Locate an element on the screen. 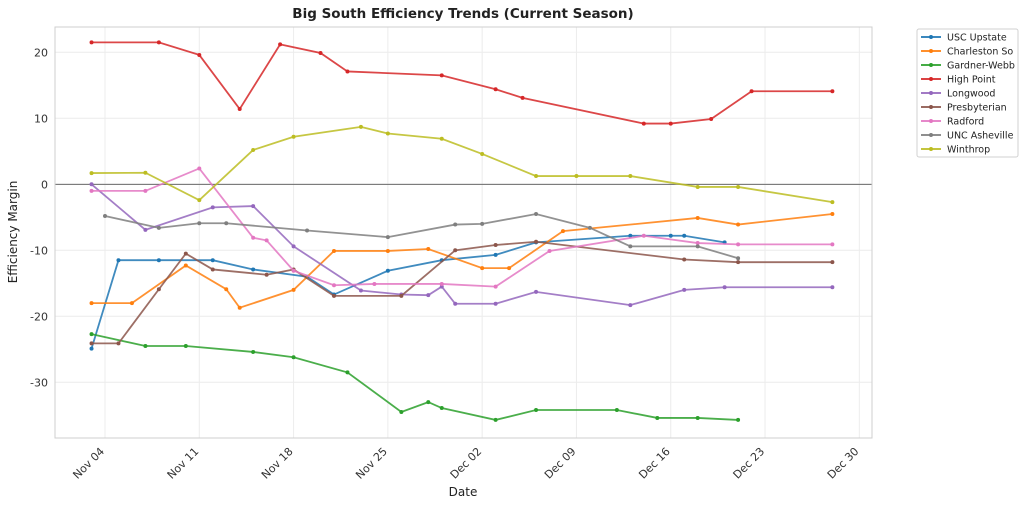 The image size is (1024, 506). x-tick-label: Dec 09 is located at coordinates (560, 463).